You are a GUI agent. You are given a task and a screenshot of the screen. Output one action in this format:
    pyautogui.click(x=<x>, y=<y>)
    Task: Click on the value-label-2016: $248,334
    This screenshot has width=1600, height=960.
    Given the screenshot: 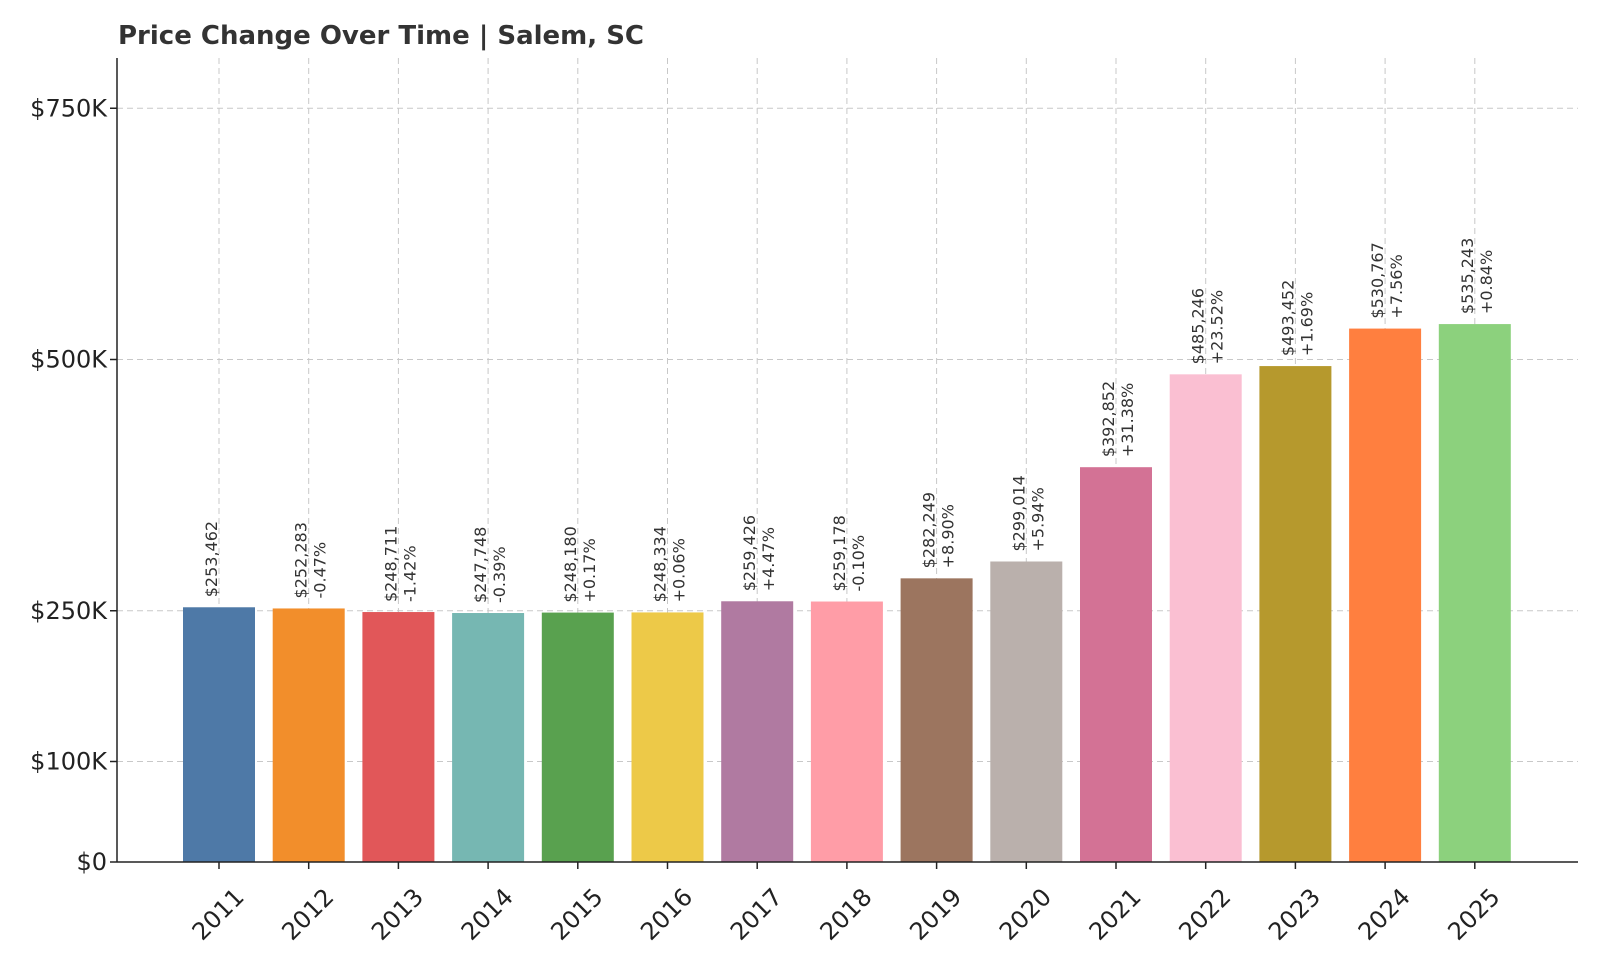 What is the action you would take?
    pyautogui.click(x=660, y=564)
    